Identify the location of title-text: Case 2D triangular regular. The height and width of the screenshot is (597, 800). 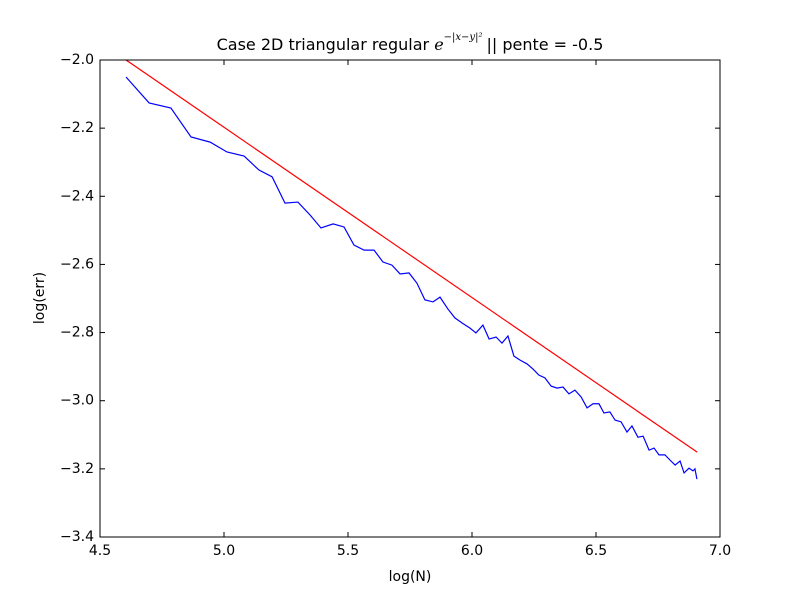
(323, 44).